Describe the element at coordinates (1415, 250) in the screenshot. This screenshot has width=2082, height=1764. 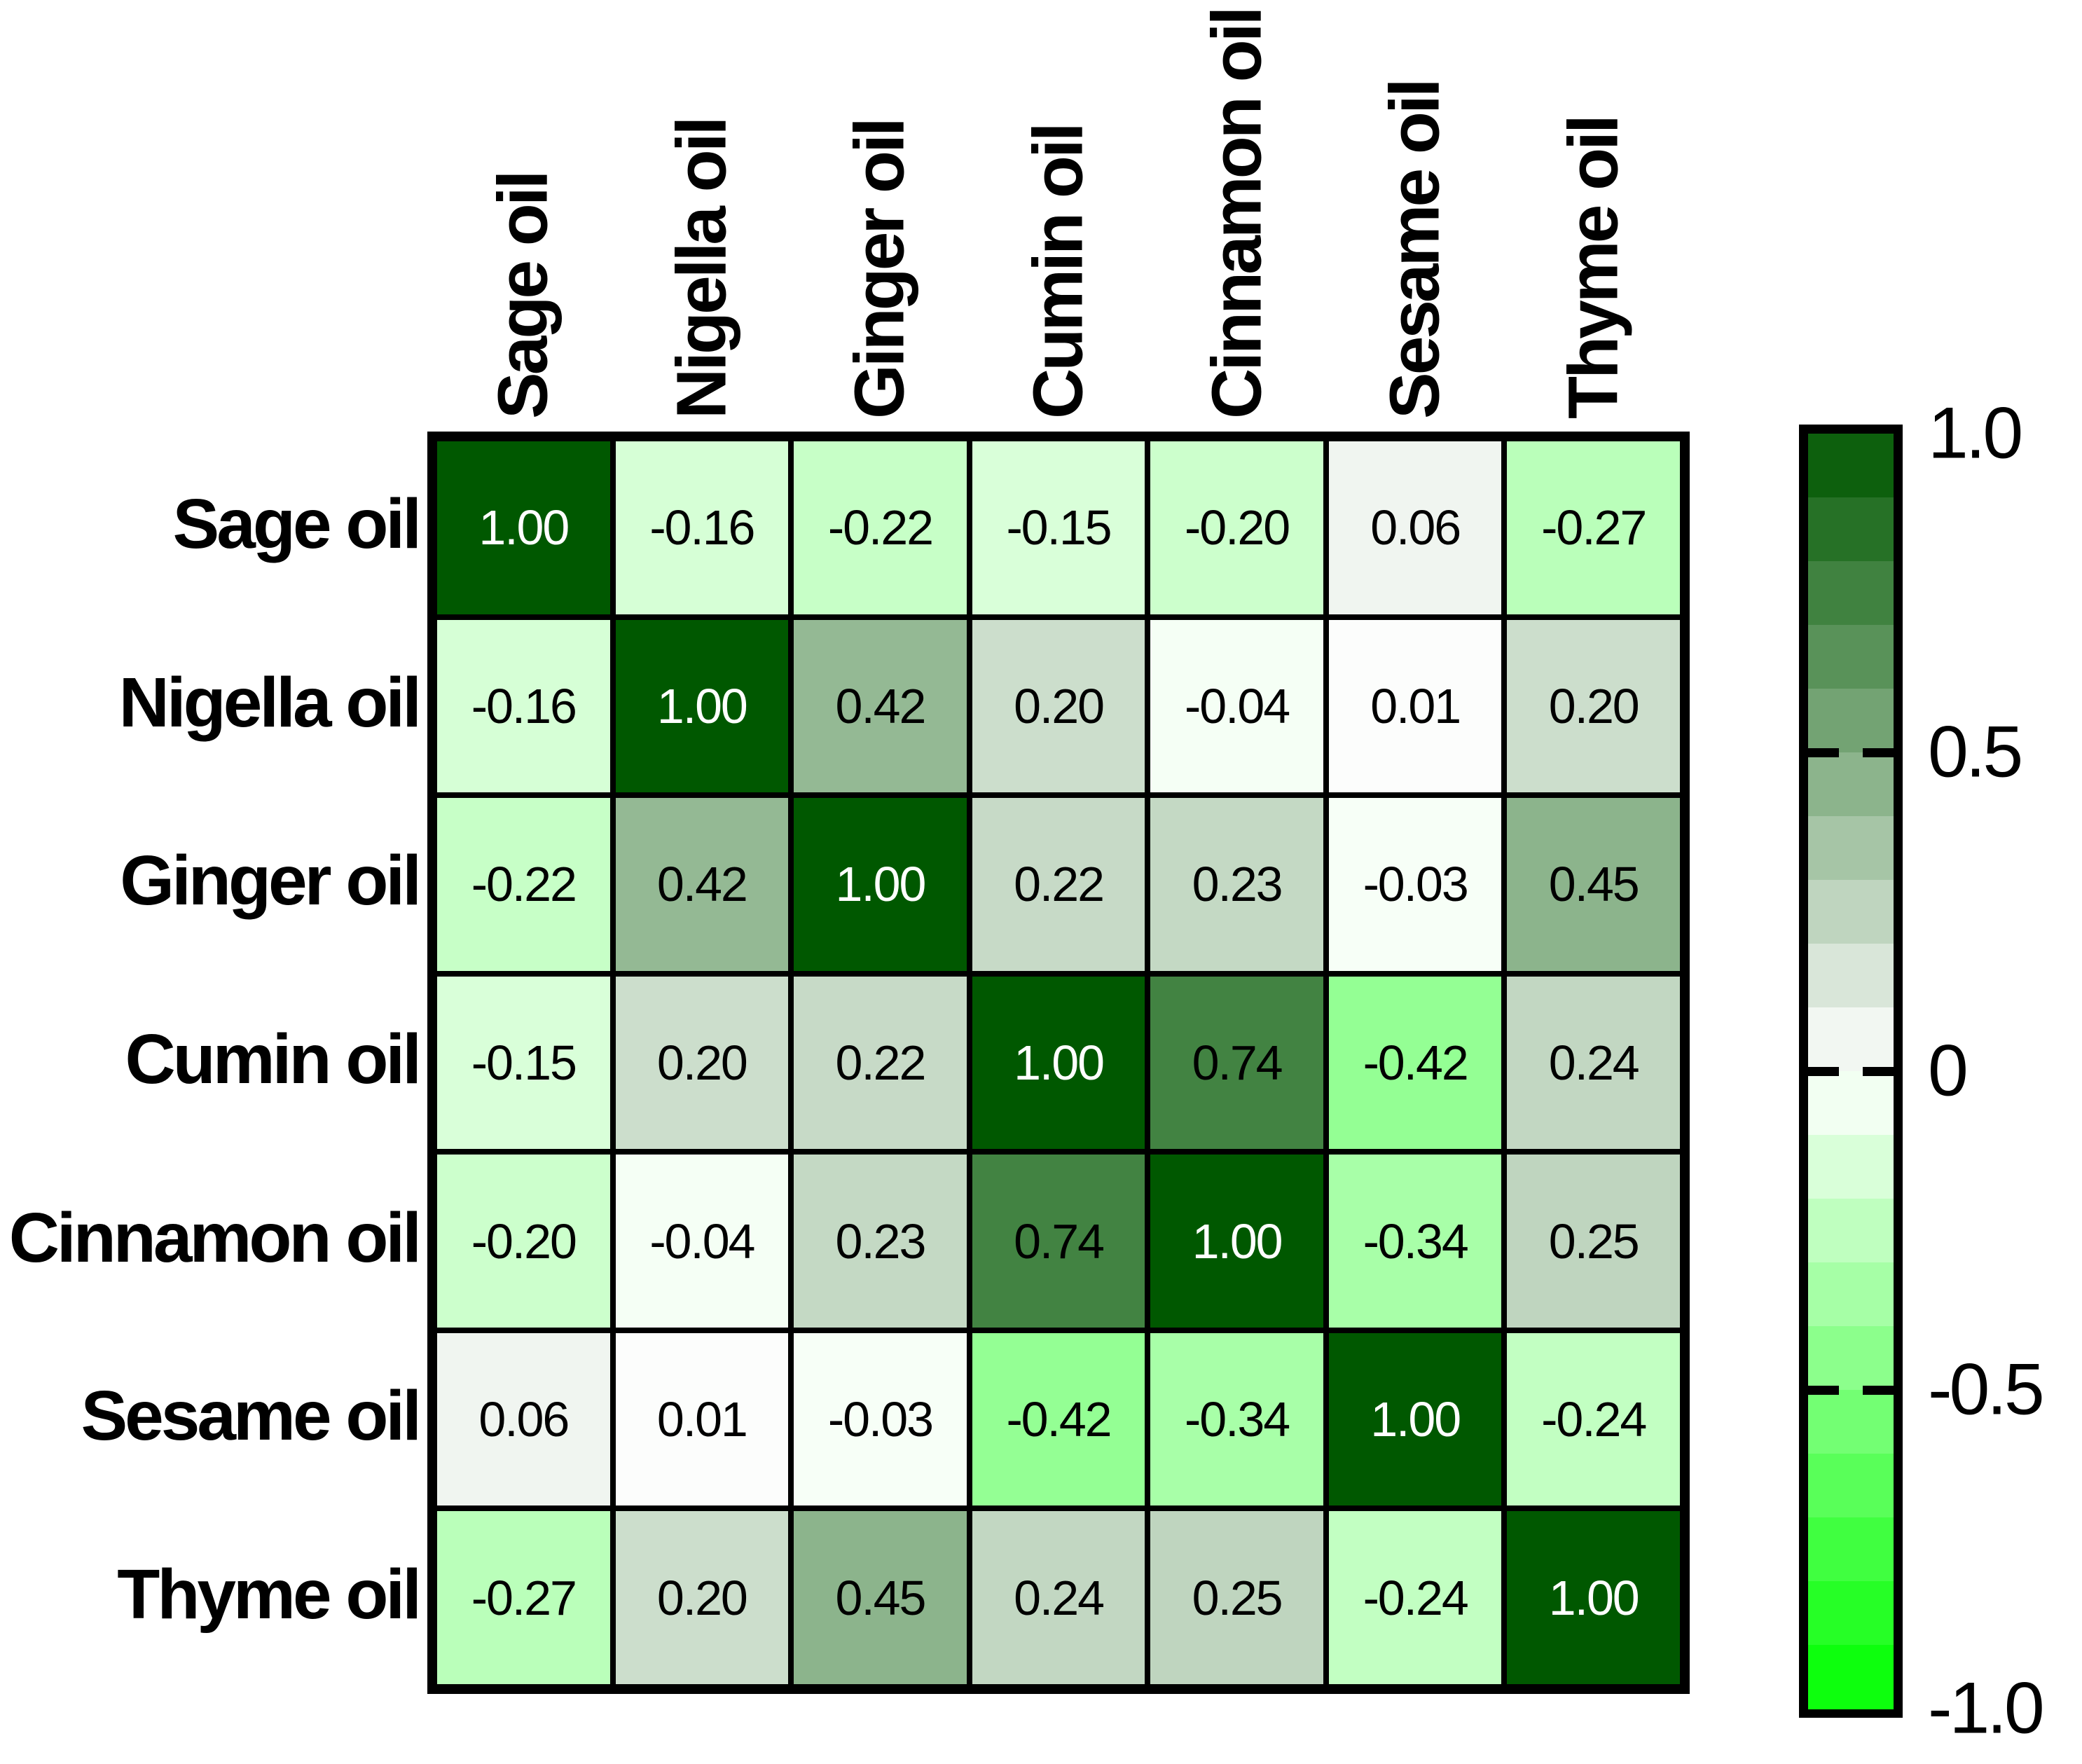
I see `column-label: Sesame oil` at that location.